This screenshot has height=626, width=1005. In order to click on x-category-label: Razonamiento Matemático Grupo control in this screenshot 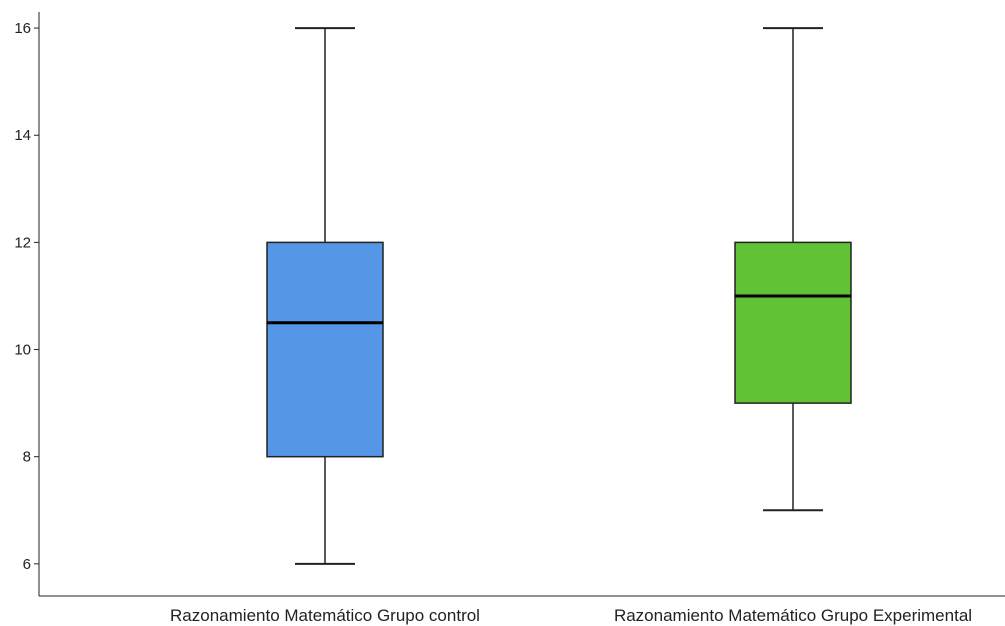, I will do `click(325, 615)`.